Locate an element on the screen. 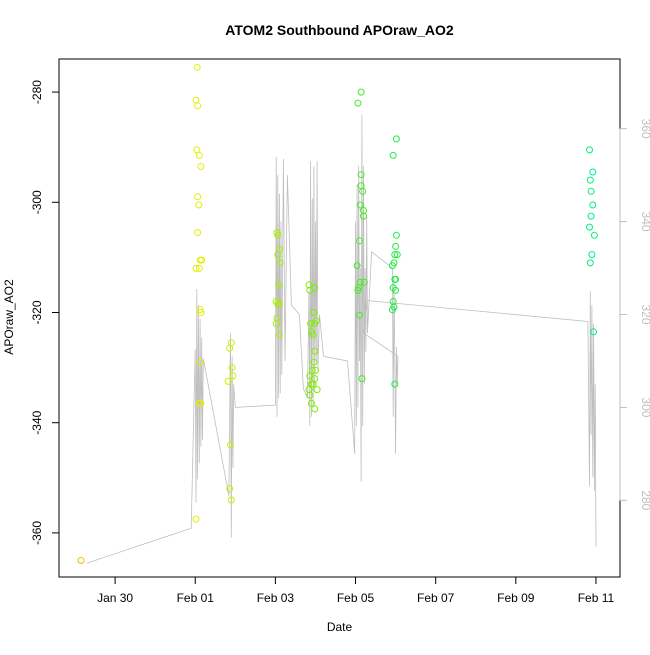  x-tick-label: Feb 03 is located at coordinates (276, 598).